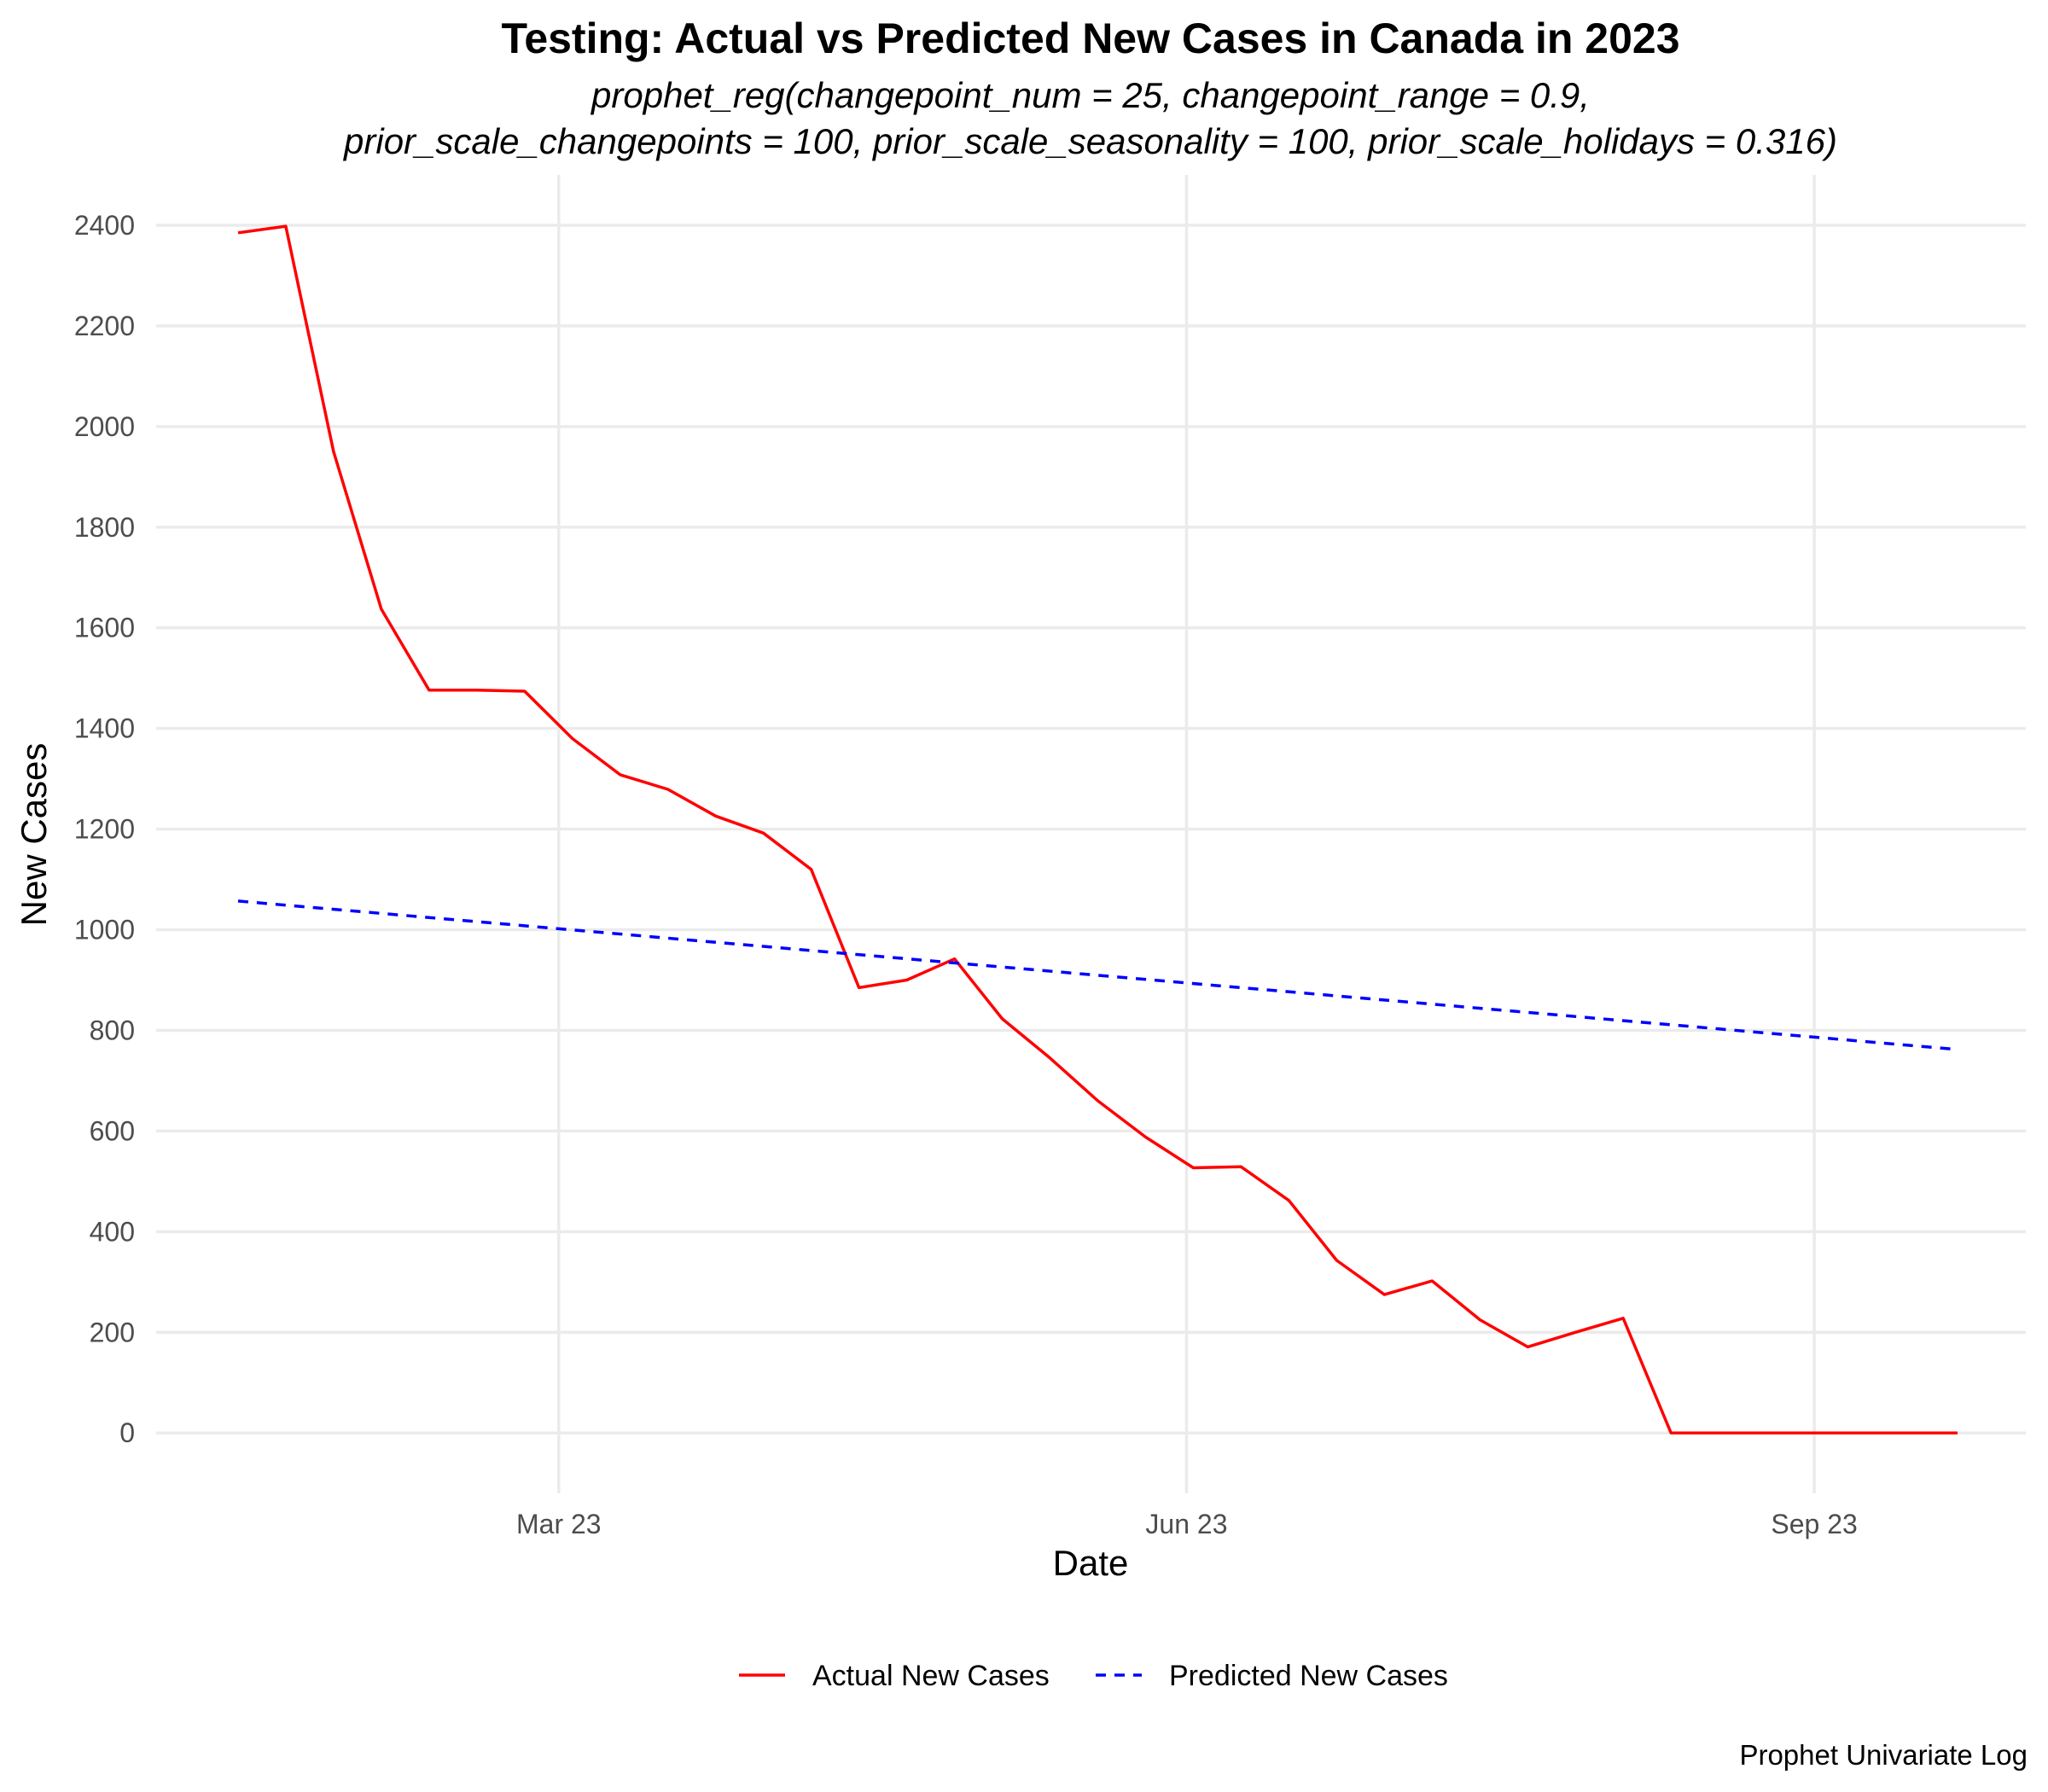  What do you see at coordinates (1091, 1563) in the screenshot?
I see `x-axis-label: Date` at bounding box center [1091, 1563].